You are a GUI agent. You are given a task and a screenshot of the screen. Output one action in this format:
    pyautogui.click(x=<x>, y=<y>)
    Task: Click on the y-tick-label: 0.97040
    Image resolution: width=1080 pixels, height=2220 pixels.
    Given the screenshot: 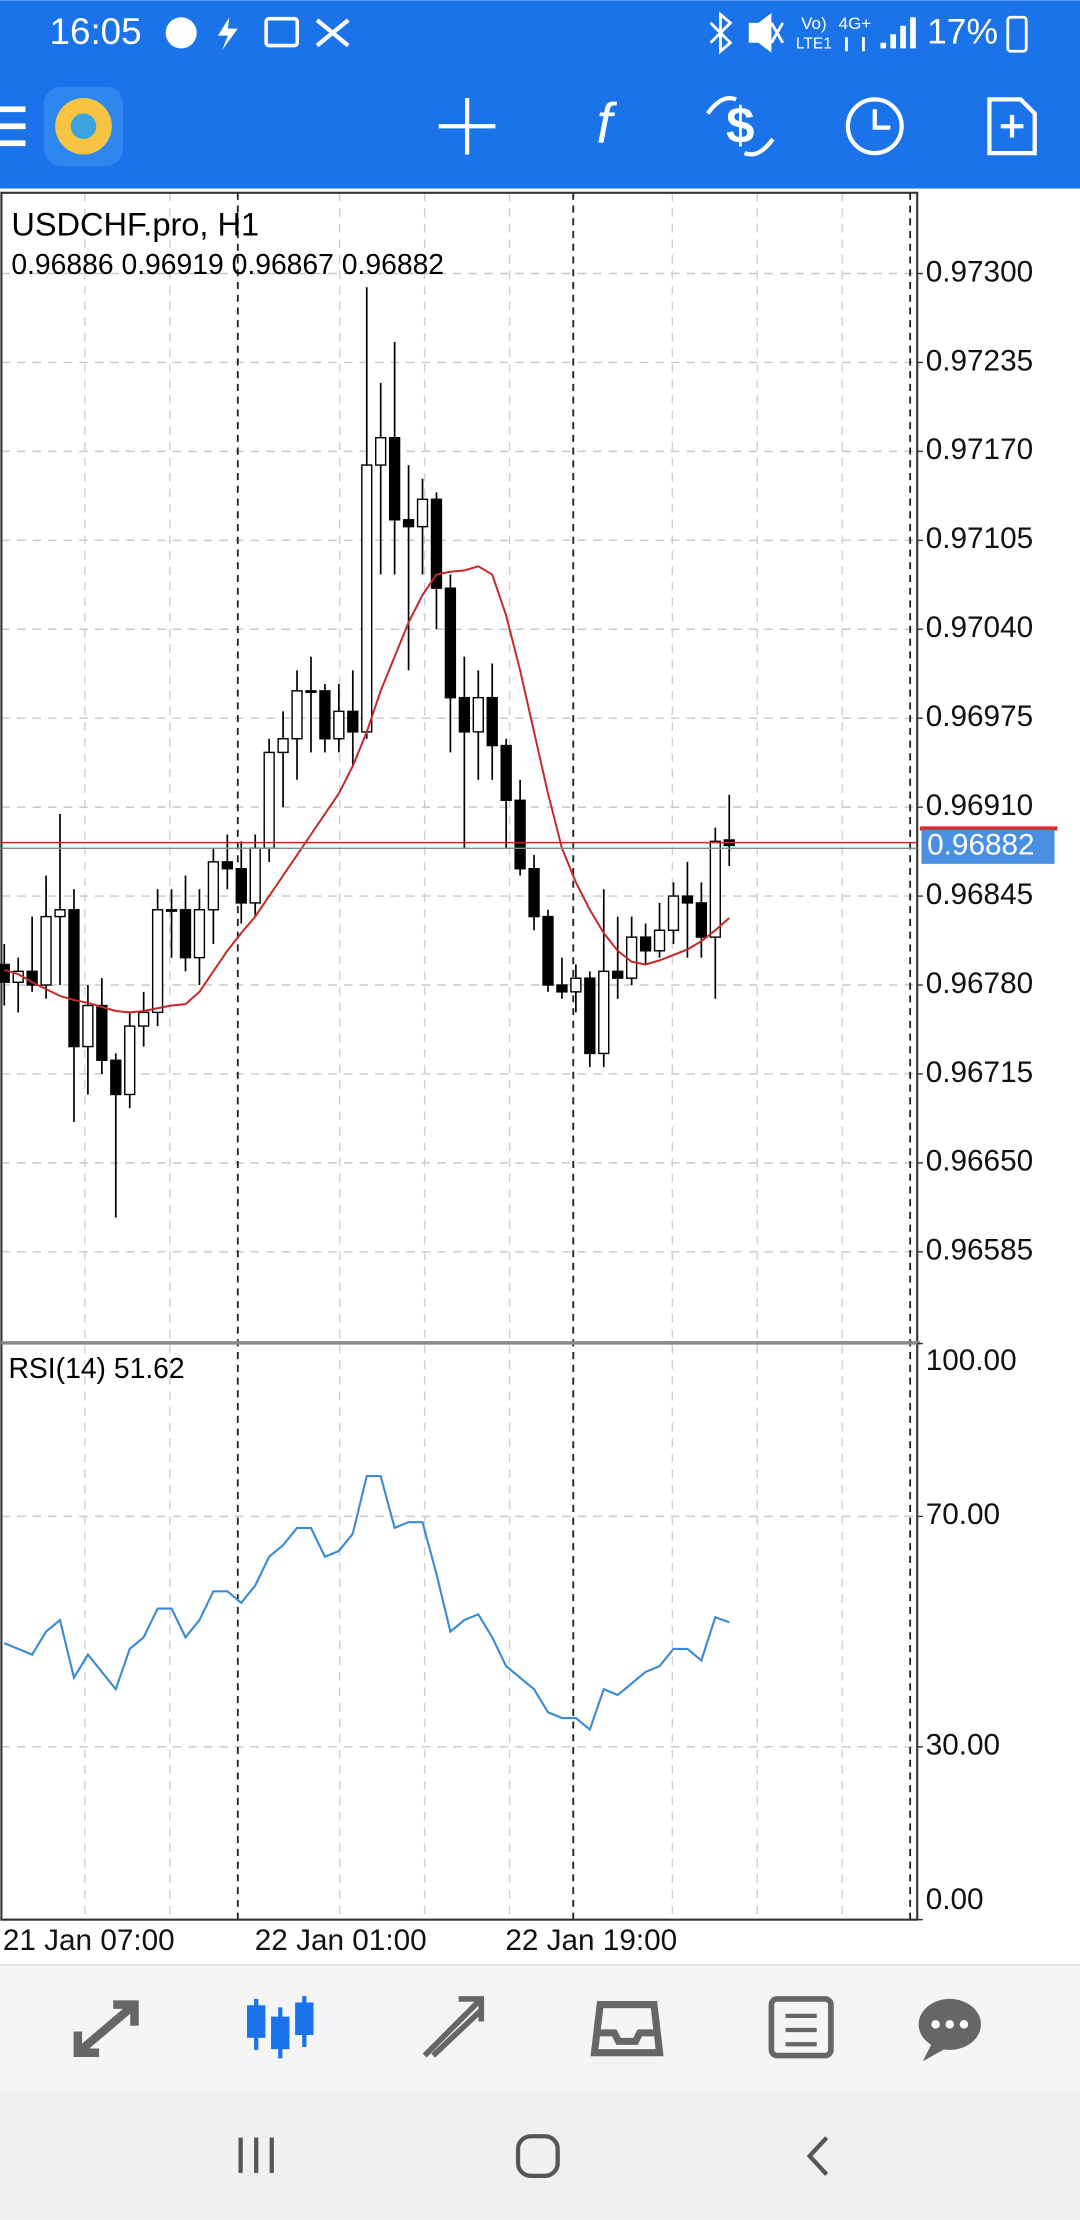 What is the action you would take?
    pyautogui.click(x=979, y=627)
    